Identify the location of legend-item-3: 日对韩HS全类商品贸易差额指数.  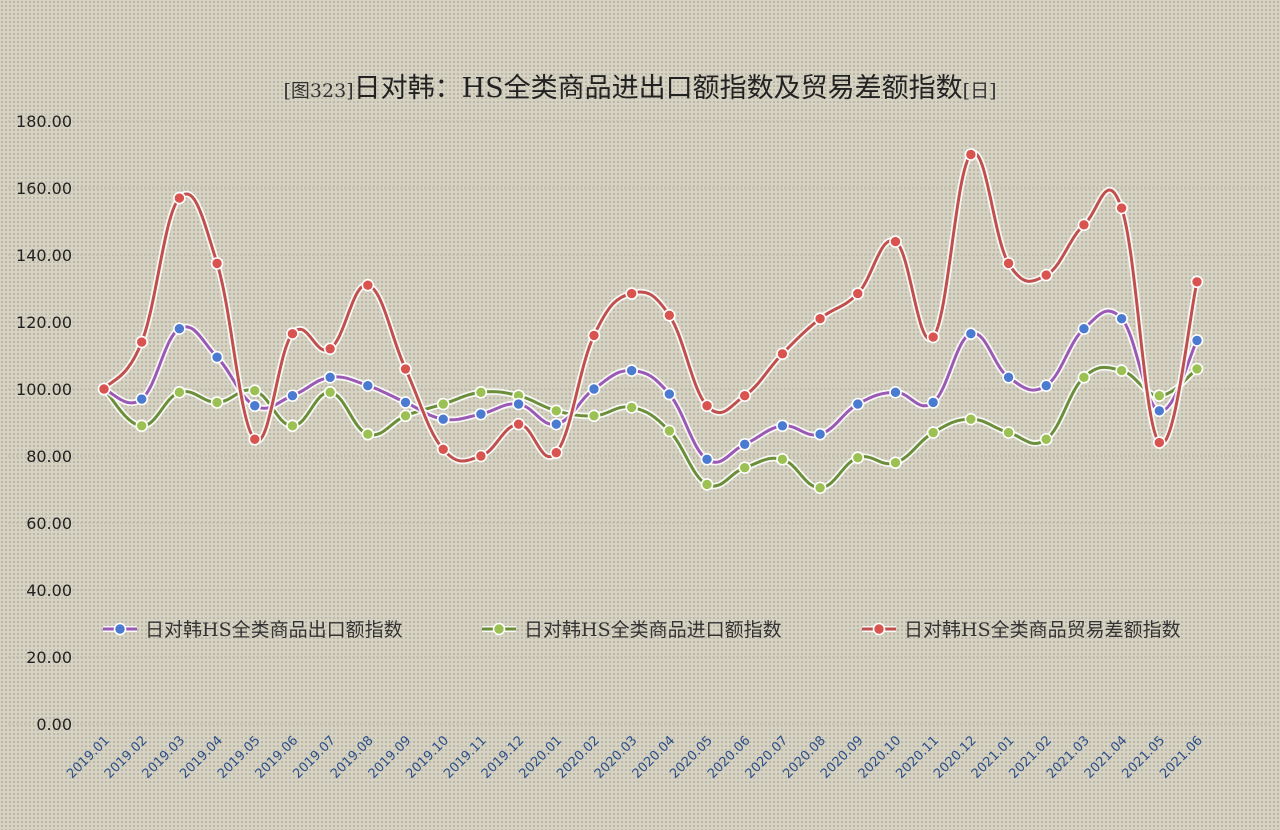
(1021, 630).